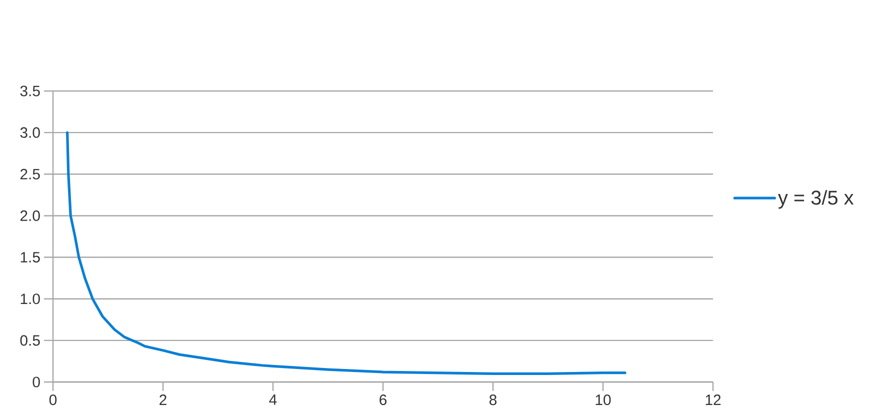  What do you see at coordinates (273, 399) in the screenshot?
I see `x-tick-label: 4` at bounding box center [273, 399].